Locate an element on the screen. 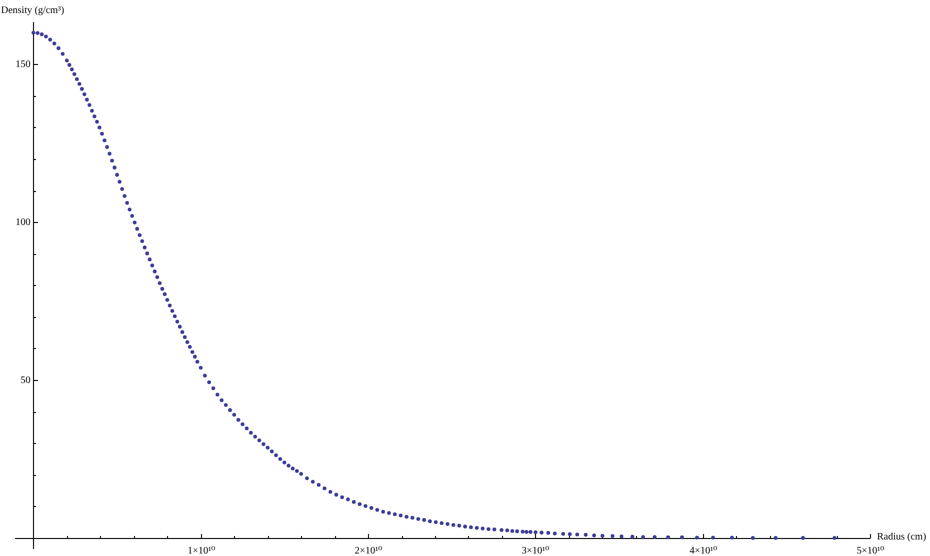  x-tick-label: 1×10¹⁰ is located at coordinates (202, 551).